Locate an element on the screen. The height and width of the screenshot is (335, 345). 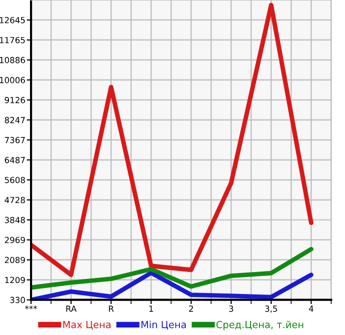
y-tick-label: 4728 is located at coordinates (14, 200).